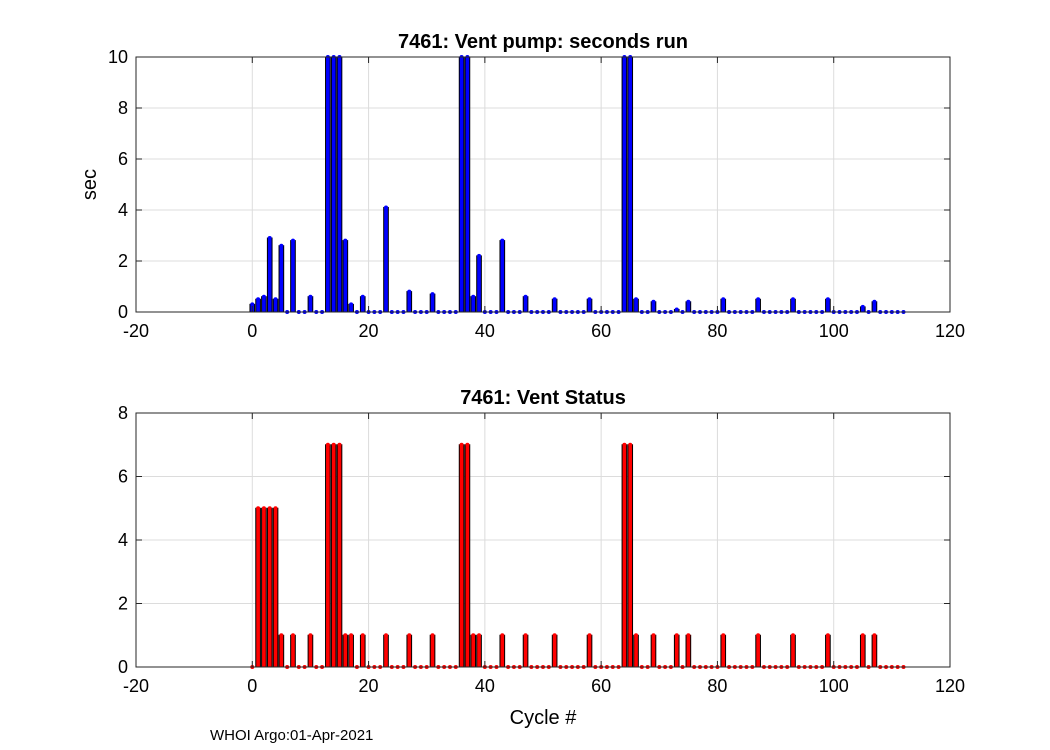 This screenshot has height=750, width=1050. What do you see at coordinates (118, 57) in the screenshot?
I see `y-tick-label: 10` at bounding box center [118, 57].